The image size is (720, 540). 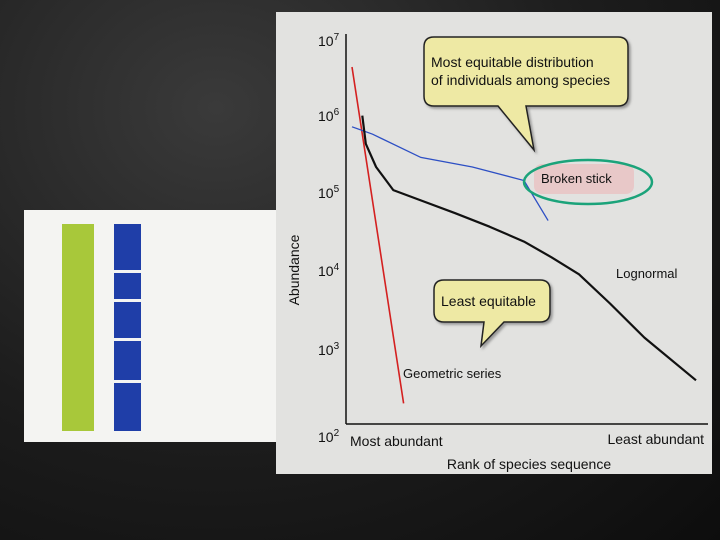 What do you see at coordinates (488, 301) in the screenshot?
I see `least-equitable-text: Least equitable` at bounding box center [488, 301].